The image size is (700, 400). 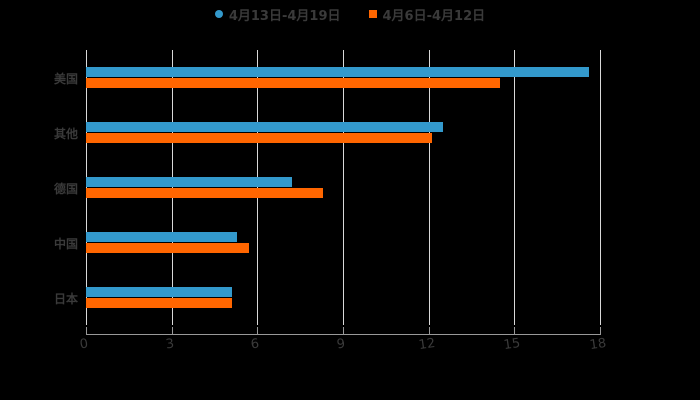 I want to click on y-category-label: 其他, so click(x=65, y=133).